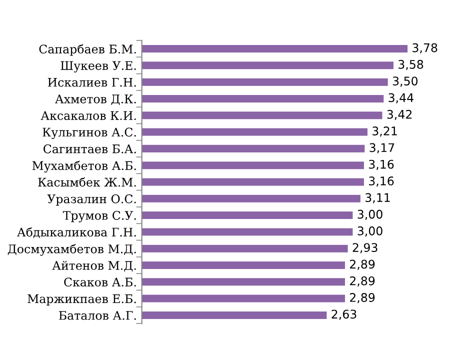 Image resolution: width=465 pixels, height=337 pixels. What do you see at coordinates (100, 282) in the screenshot?
I see `y-tick-label: Скаков А.Б.` at bounding box center [100, 282].